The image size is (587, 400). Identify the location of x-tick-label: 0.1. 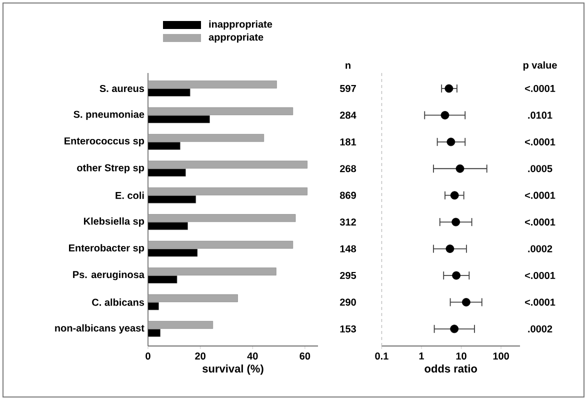
(381, 356).